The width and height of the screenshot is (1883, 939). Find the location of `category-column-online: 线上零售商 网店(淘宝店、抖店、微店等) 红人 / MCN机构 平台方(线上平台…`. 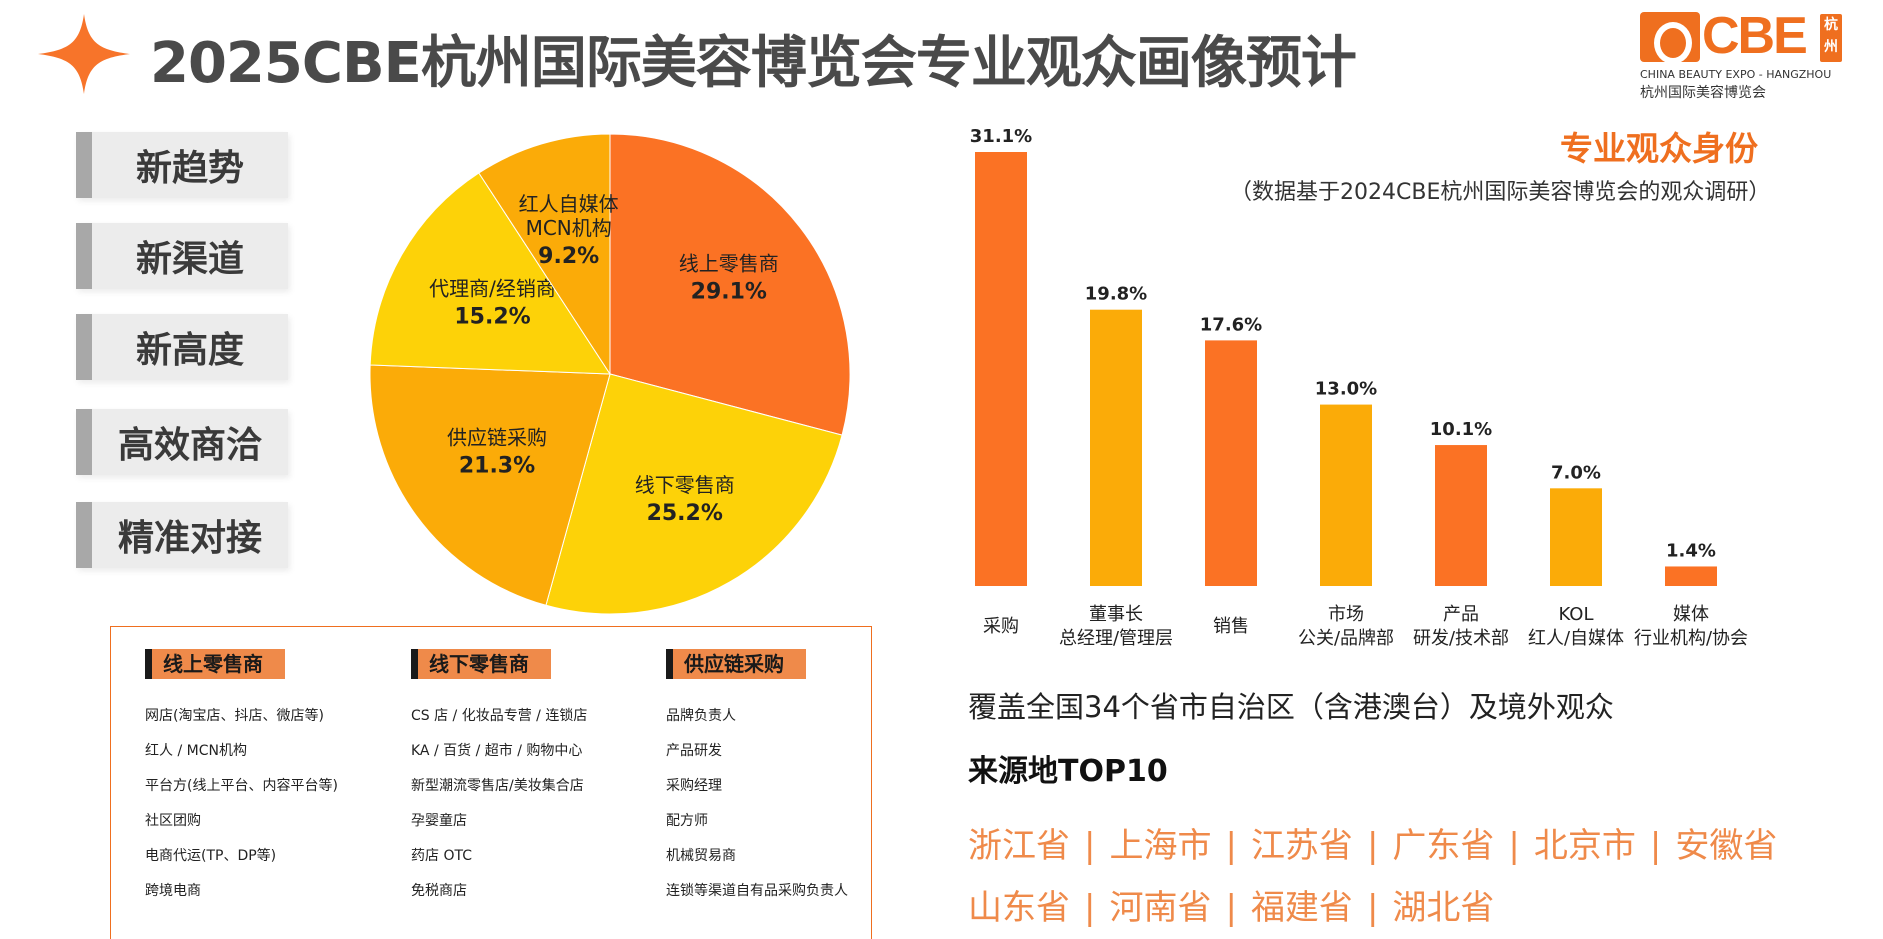

category-column-online: 线上零售商 网店(淘宝店、抖店、微店等) 红人 / MCN机构 平台方(线上平台… is located at coordinates (241, 779).